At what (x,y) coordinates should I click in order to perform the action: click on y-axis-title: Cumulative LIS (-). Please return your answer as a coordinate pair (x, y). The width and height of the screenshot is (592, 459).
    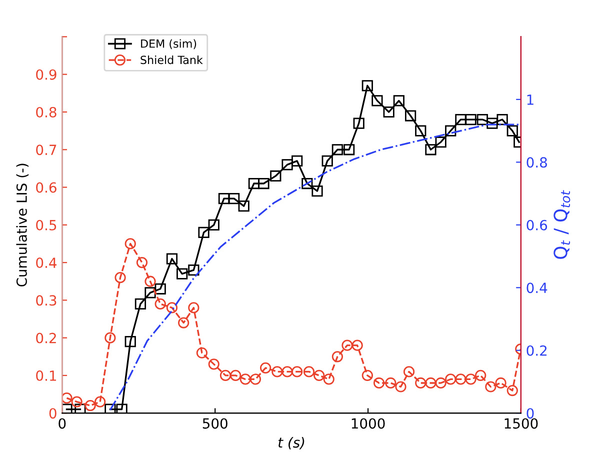
    Looking at the image, I should click on (22, 225).